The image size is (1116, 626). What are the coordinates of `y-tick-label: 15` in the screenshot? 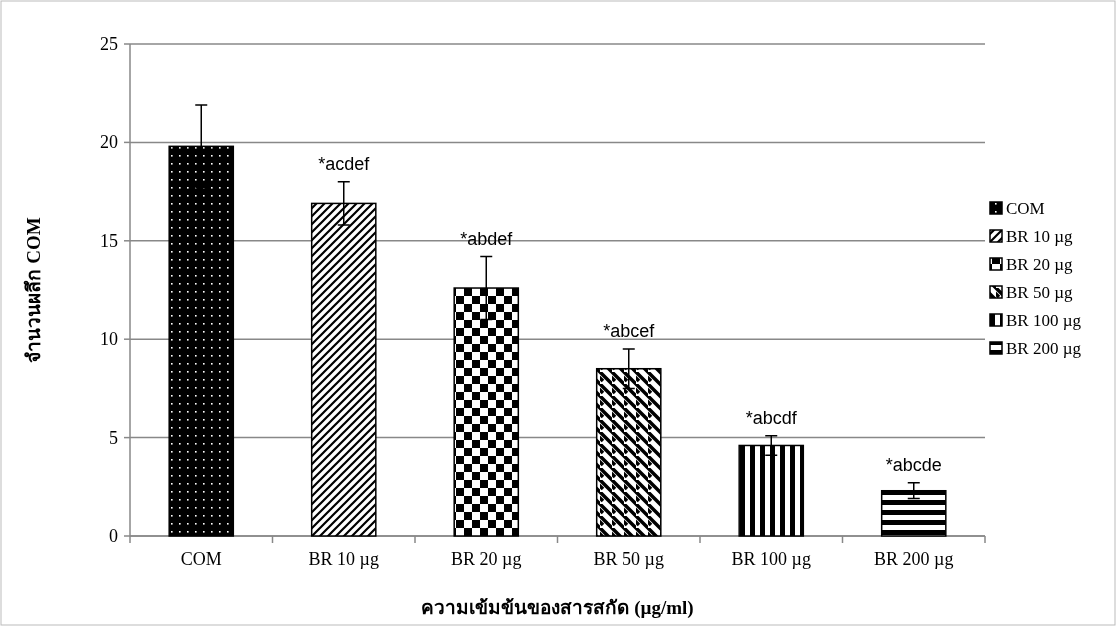 It's located at (109, 240).